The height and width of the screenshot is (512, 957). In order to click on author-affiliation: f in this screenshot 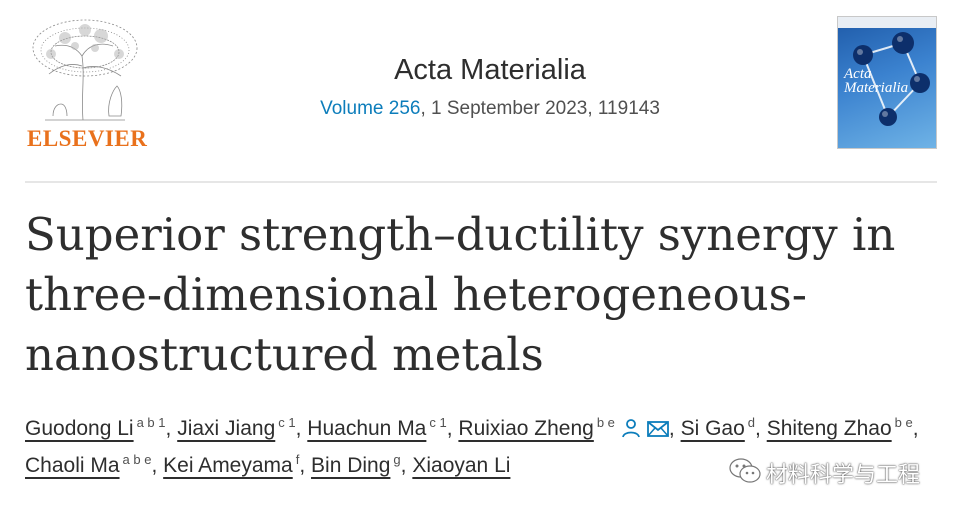, I will do `click(297, 459)`.